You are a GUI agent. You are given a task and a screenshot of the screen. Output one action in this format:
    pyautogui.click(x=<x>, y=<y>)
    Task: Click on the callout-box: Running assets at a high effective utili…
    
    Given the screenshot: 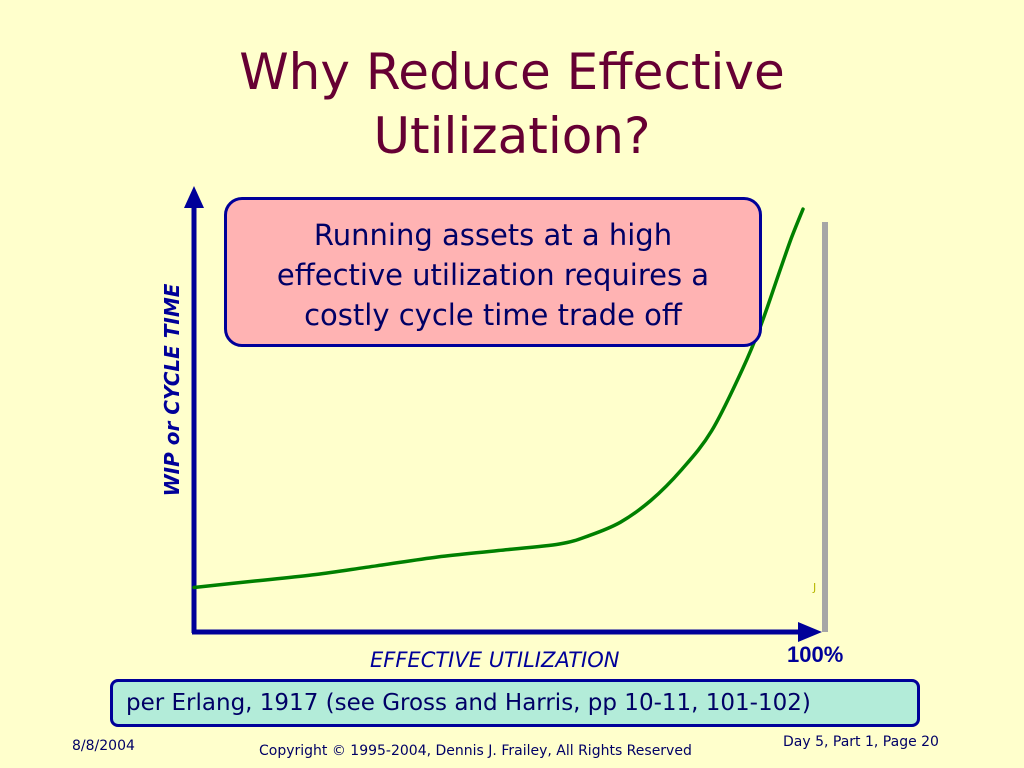 What is the action you would take?
    pyautogui.click(x=493, y=272)
    